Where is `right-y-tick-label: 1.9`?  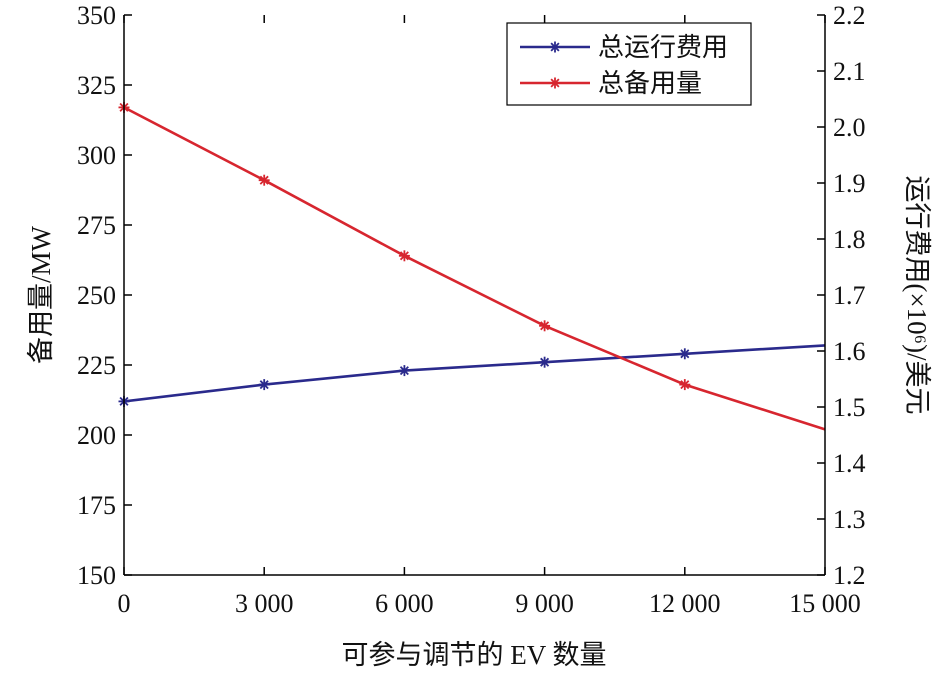 right-y-tick-label: 1.9 is located at coordinates (849, 183).